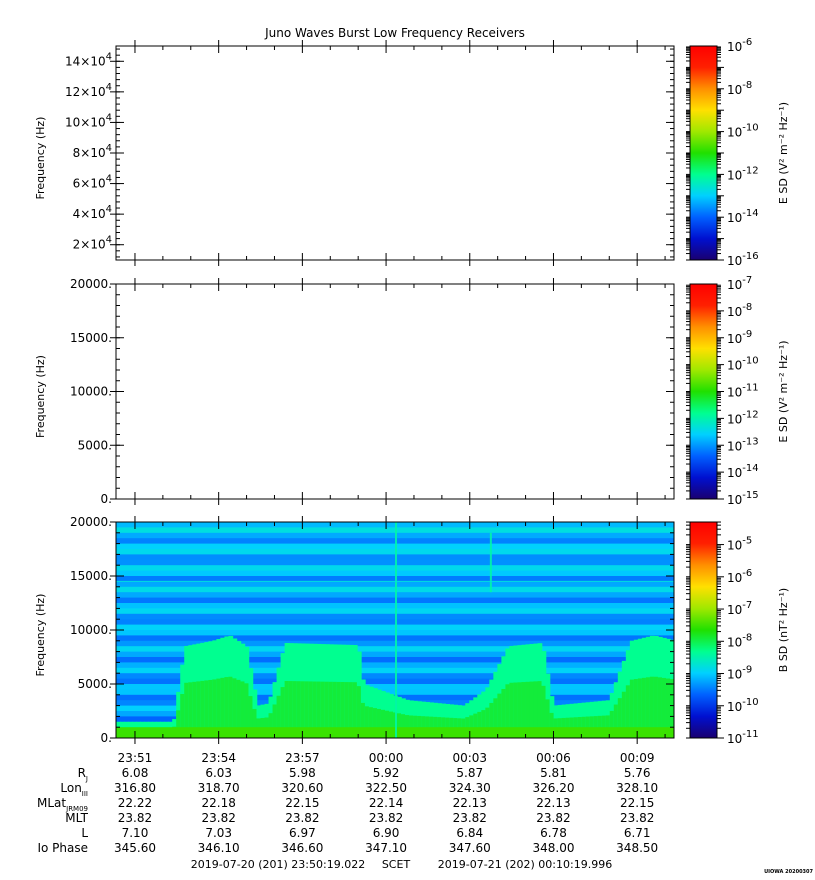 The width and height of the screenshot is (815, 880). I want to click on colorbar-tick-exponent: -12, so click(750, 170).